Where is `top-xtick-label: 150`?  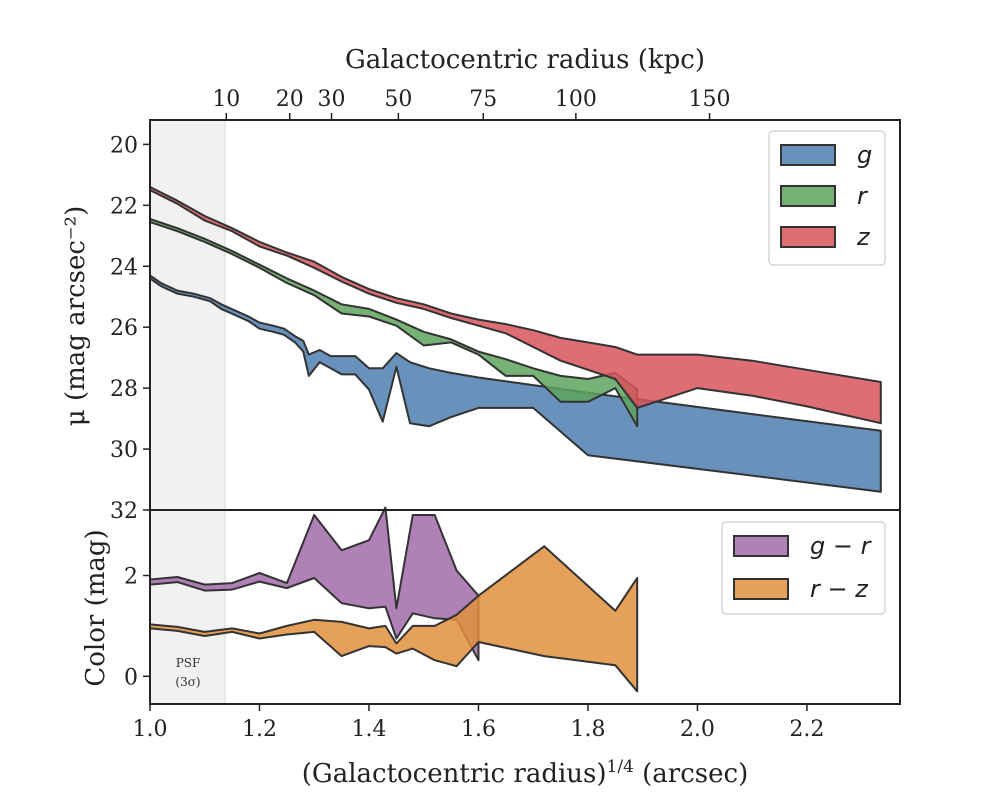
top-xtick-label: 150 is located at coordinates (710, 99).